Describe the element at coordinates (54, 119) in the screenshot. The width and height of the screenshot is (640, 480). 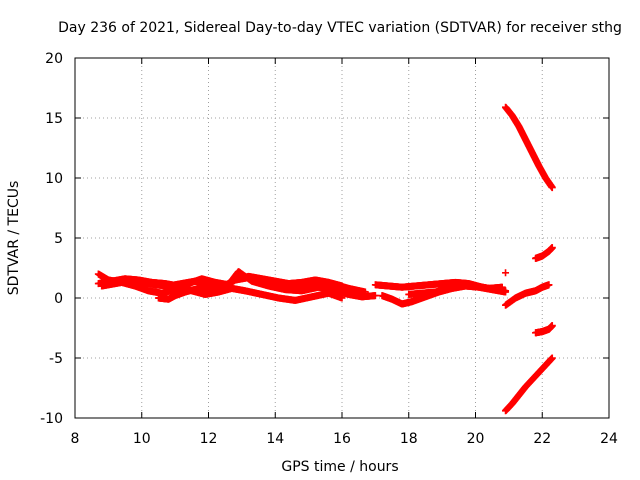
I see `y-tick-label: 15` at that location.